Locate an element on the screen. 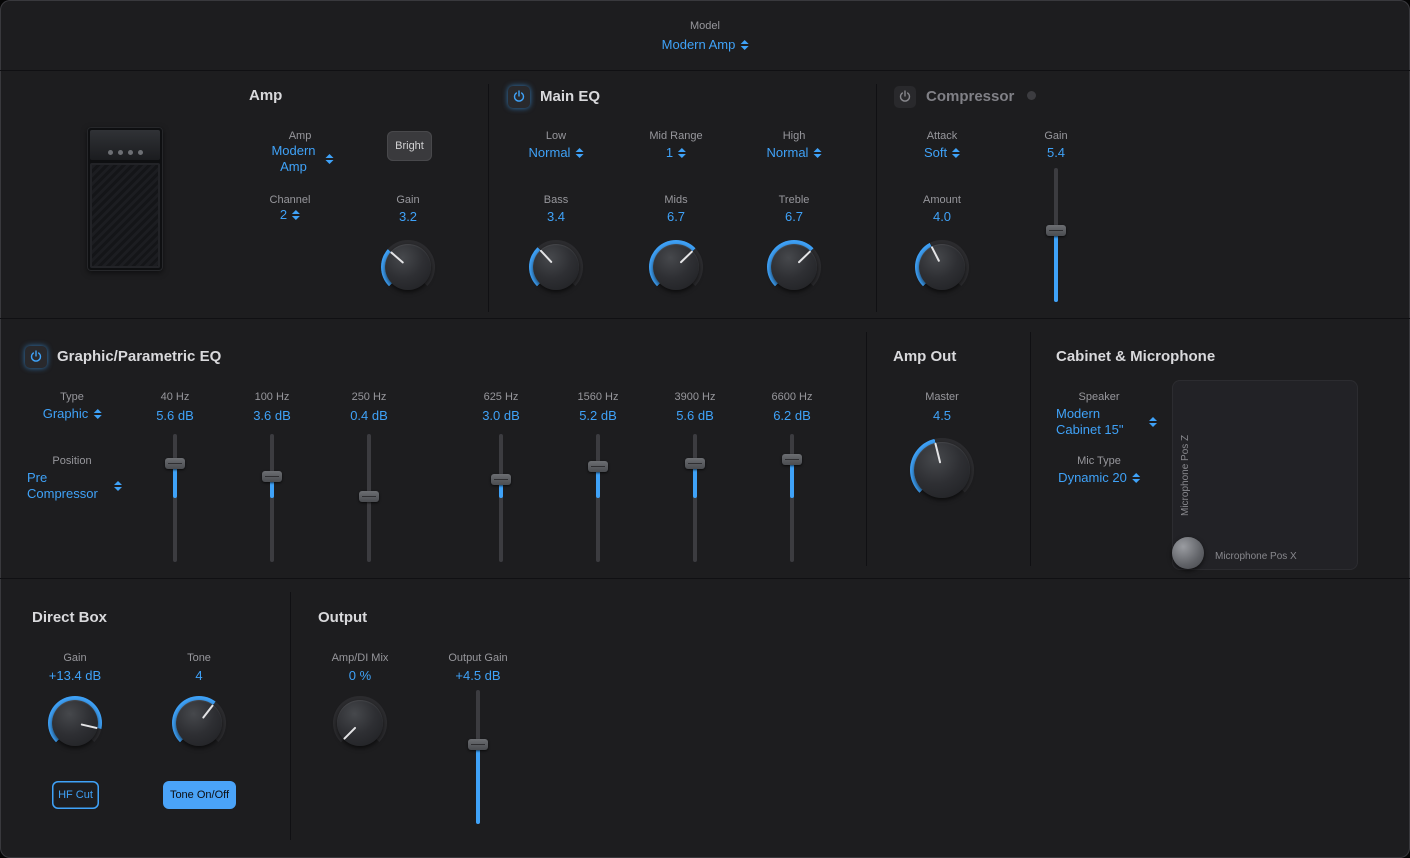  amp-model-select-value: Modern Amp is located at coordinates (293, 159).